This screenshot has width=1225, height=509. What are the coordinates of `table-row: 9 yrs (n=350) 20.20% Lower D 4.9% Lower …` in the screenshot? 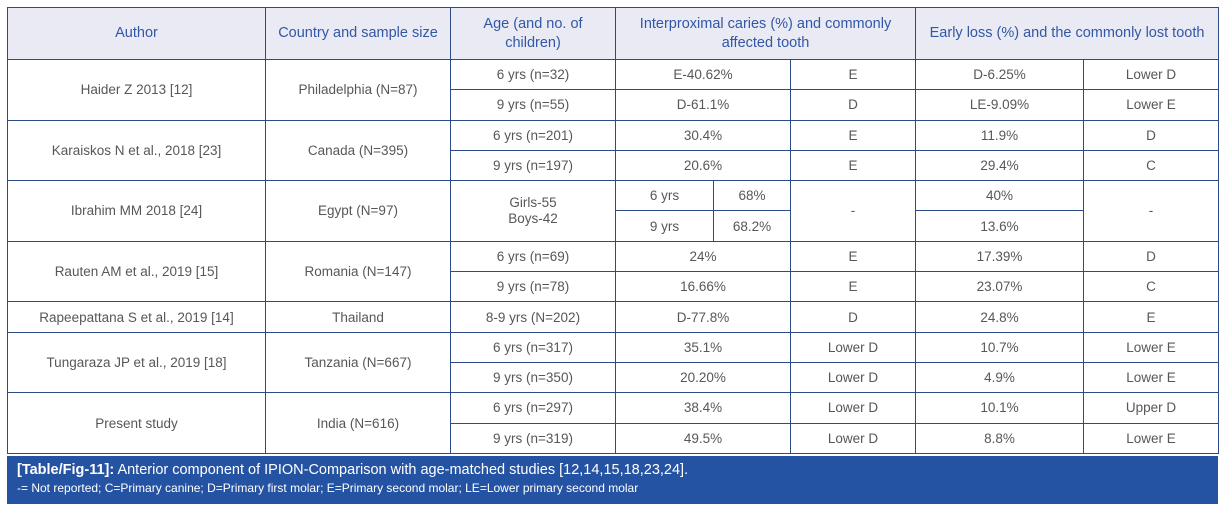 It's located at (614, 377).